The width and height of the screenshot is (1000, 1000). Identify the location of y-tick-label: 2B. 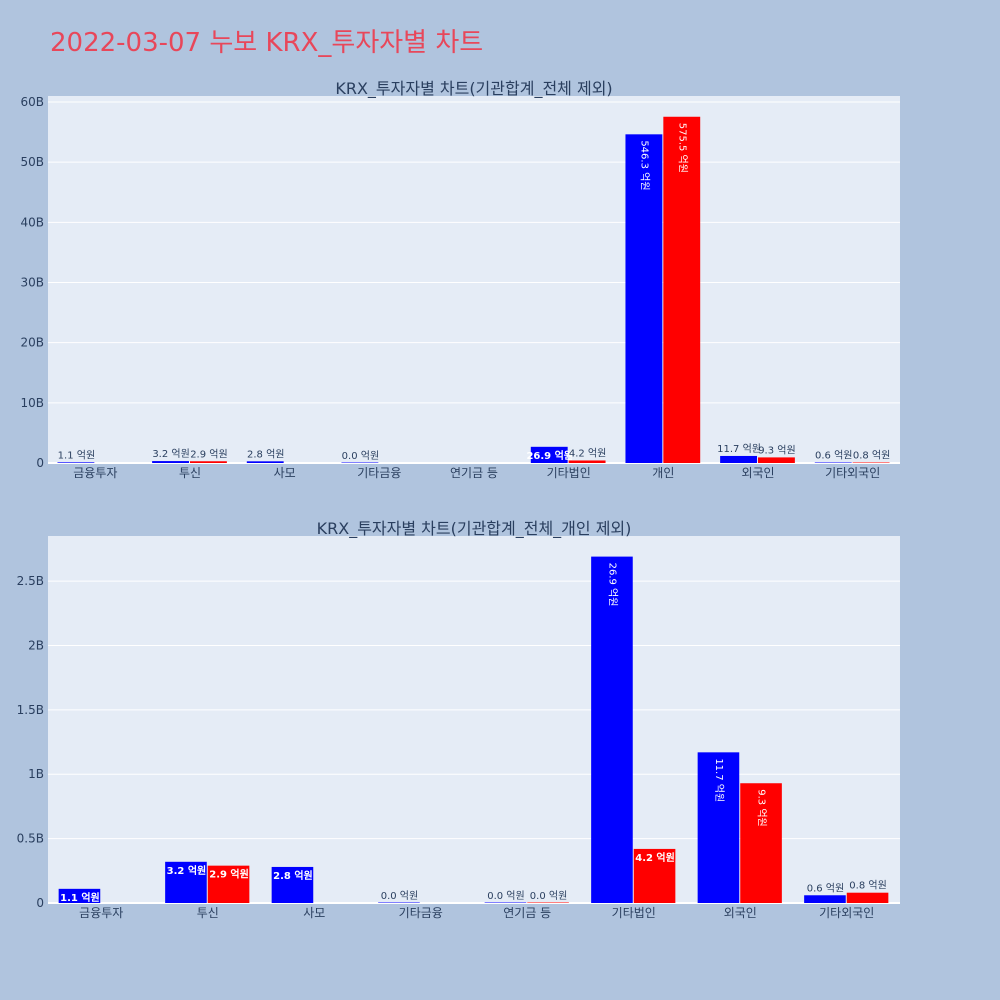
(36, 645).